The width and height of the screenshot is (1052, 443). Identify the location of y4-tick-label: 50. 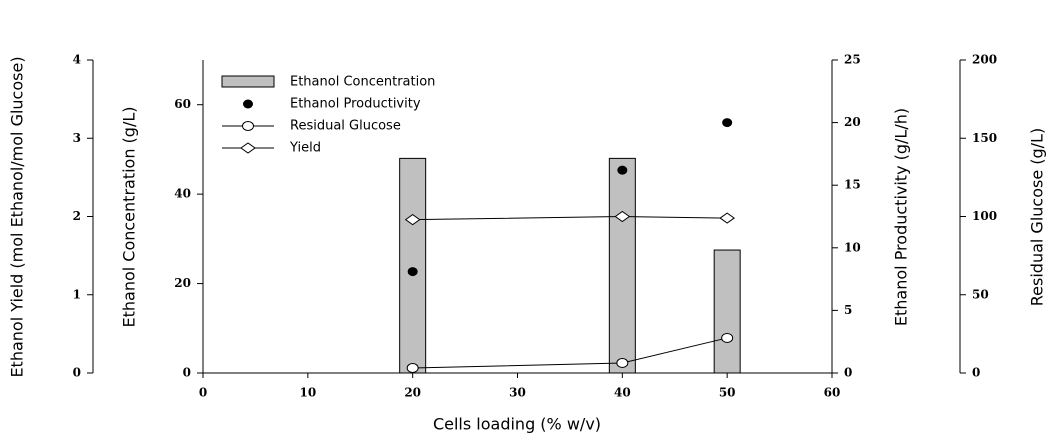
(980, 294).